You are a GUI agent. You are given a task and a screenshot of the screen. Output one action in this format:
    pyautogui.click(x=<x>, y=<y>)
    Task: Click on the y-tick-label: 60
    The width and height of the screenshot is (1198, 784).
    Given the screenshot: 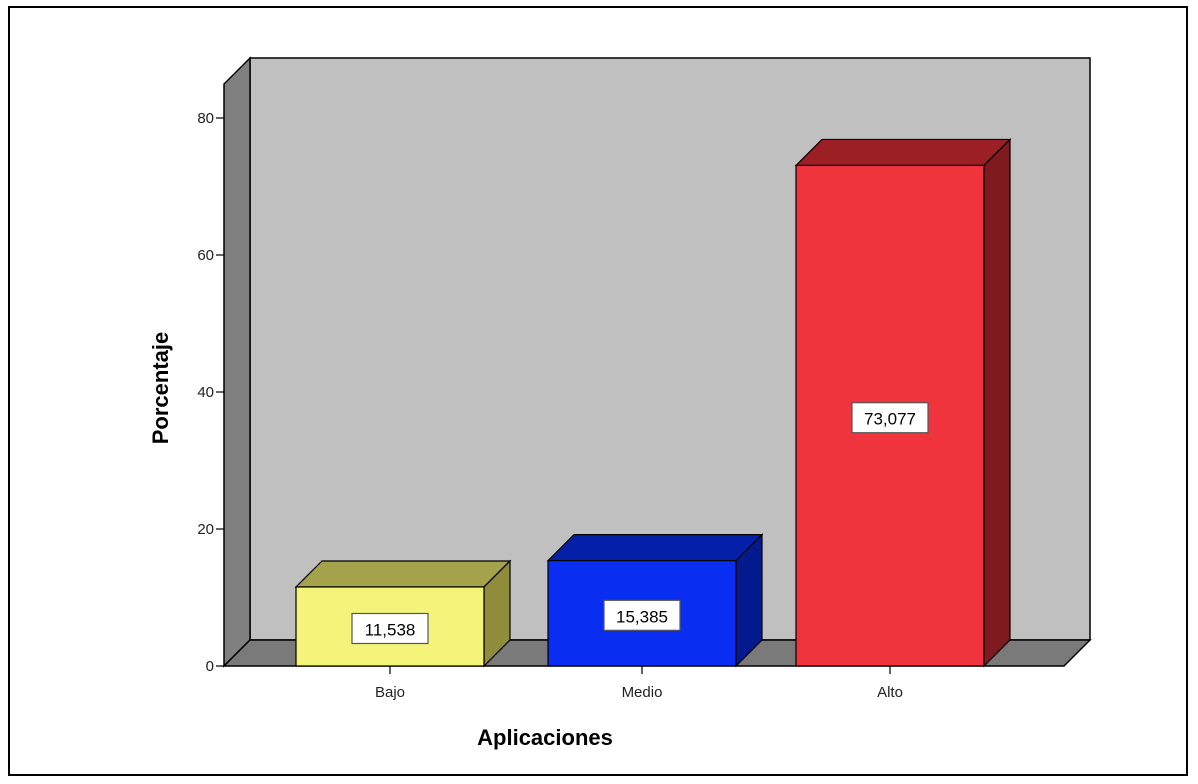 What is the action you would take?
    pyautogui.click(x=205, y=255)
    